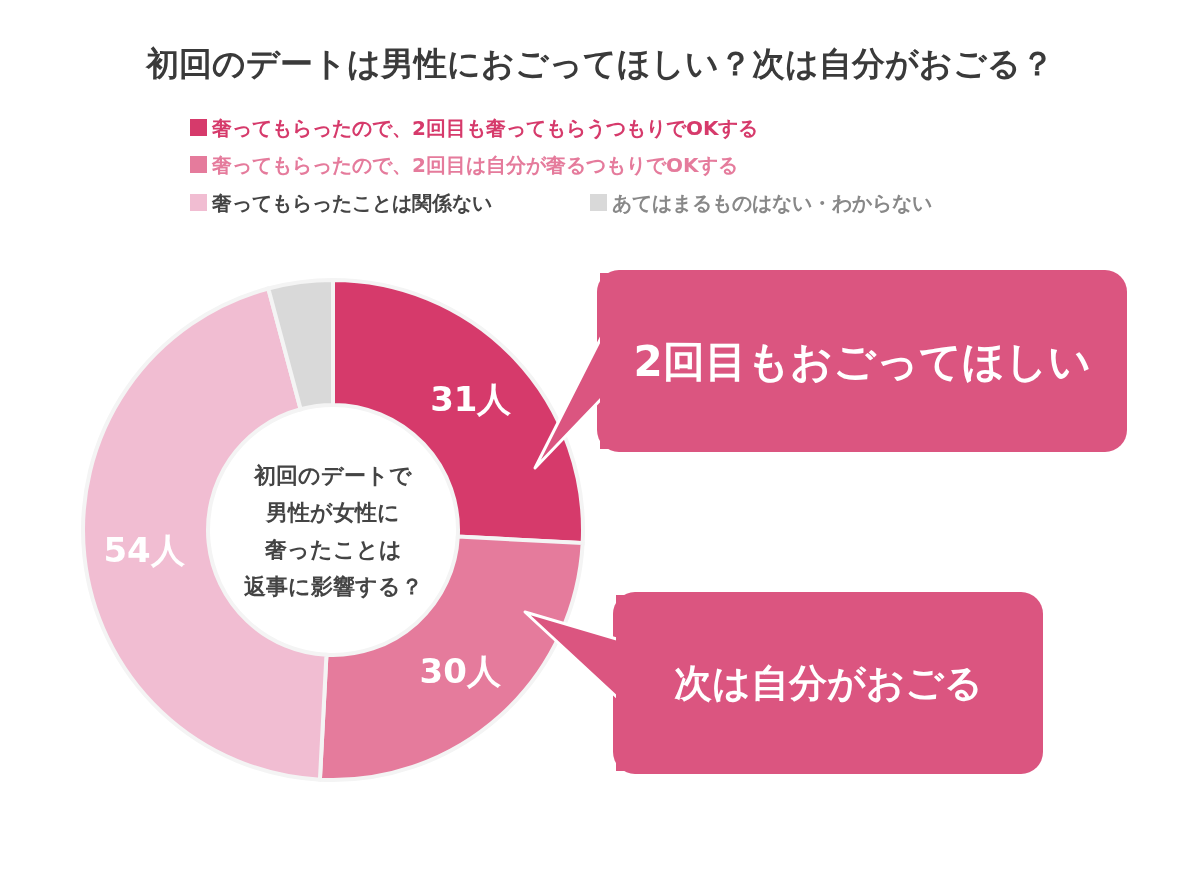 The width and height of the screenshot is (1200, 888). I want to click on text: 2回目もおごってほしい, so click(862, 361).